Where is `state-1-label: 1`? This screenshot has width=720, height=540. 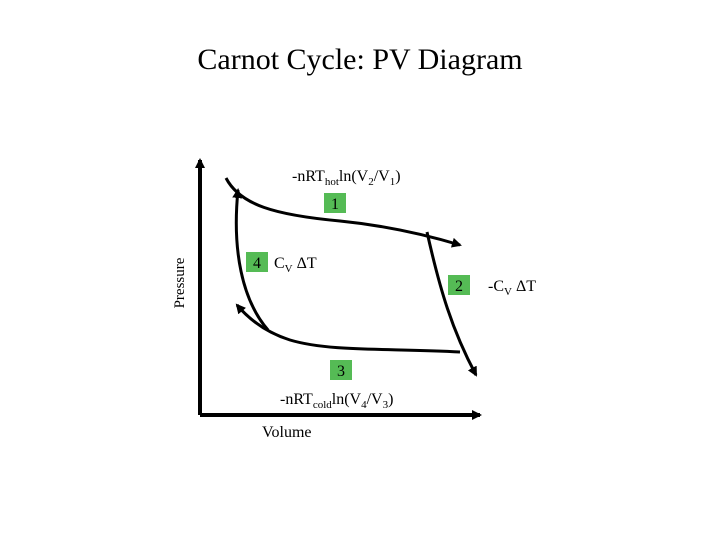 state-1-label: 1 is located at coordinates (335, 203).